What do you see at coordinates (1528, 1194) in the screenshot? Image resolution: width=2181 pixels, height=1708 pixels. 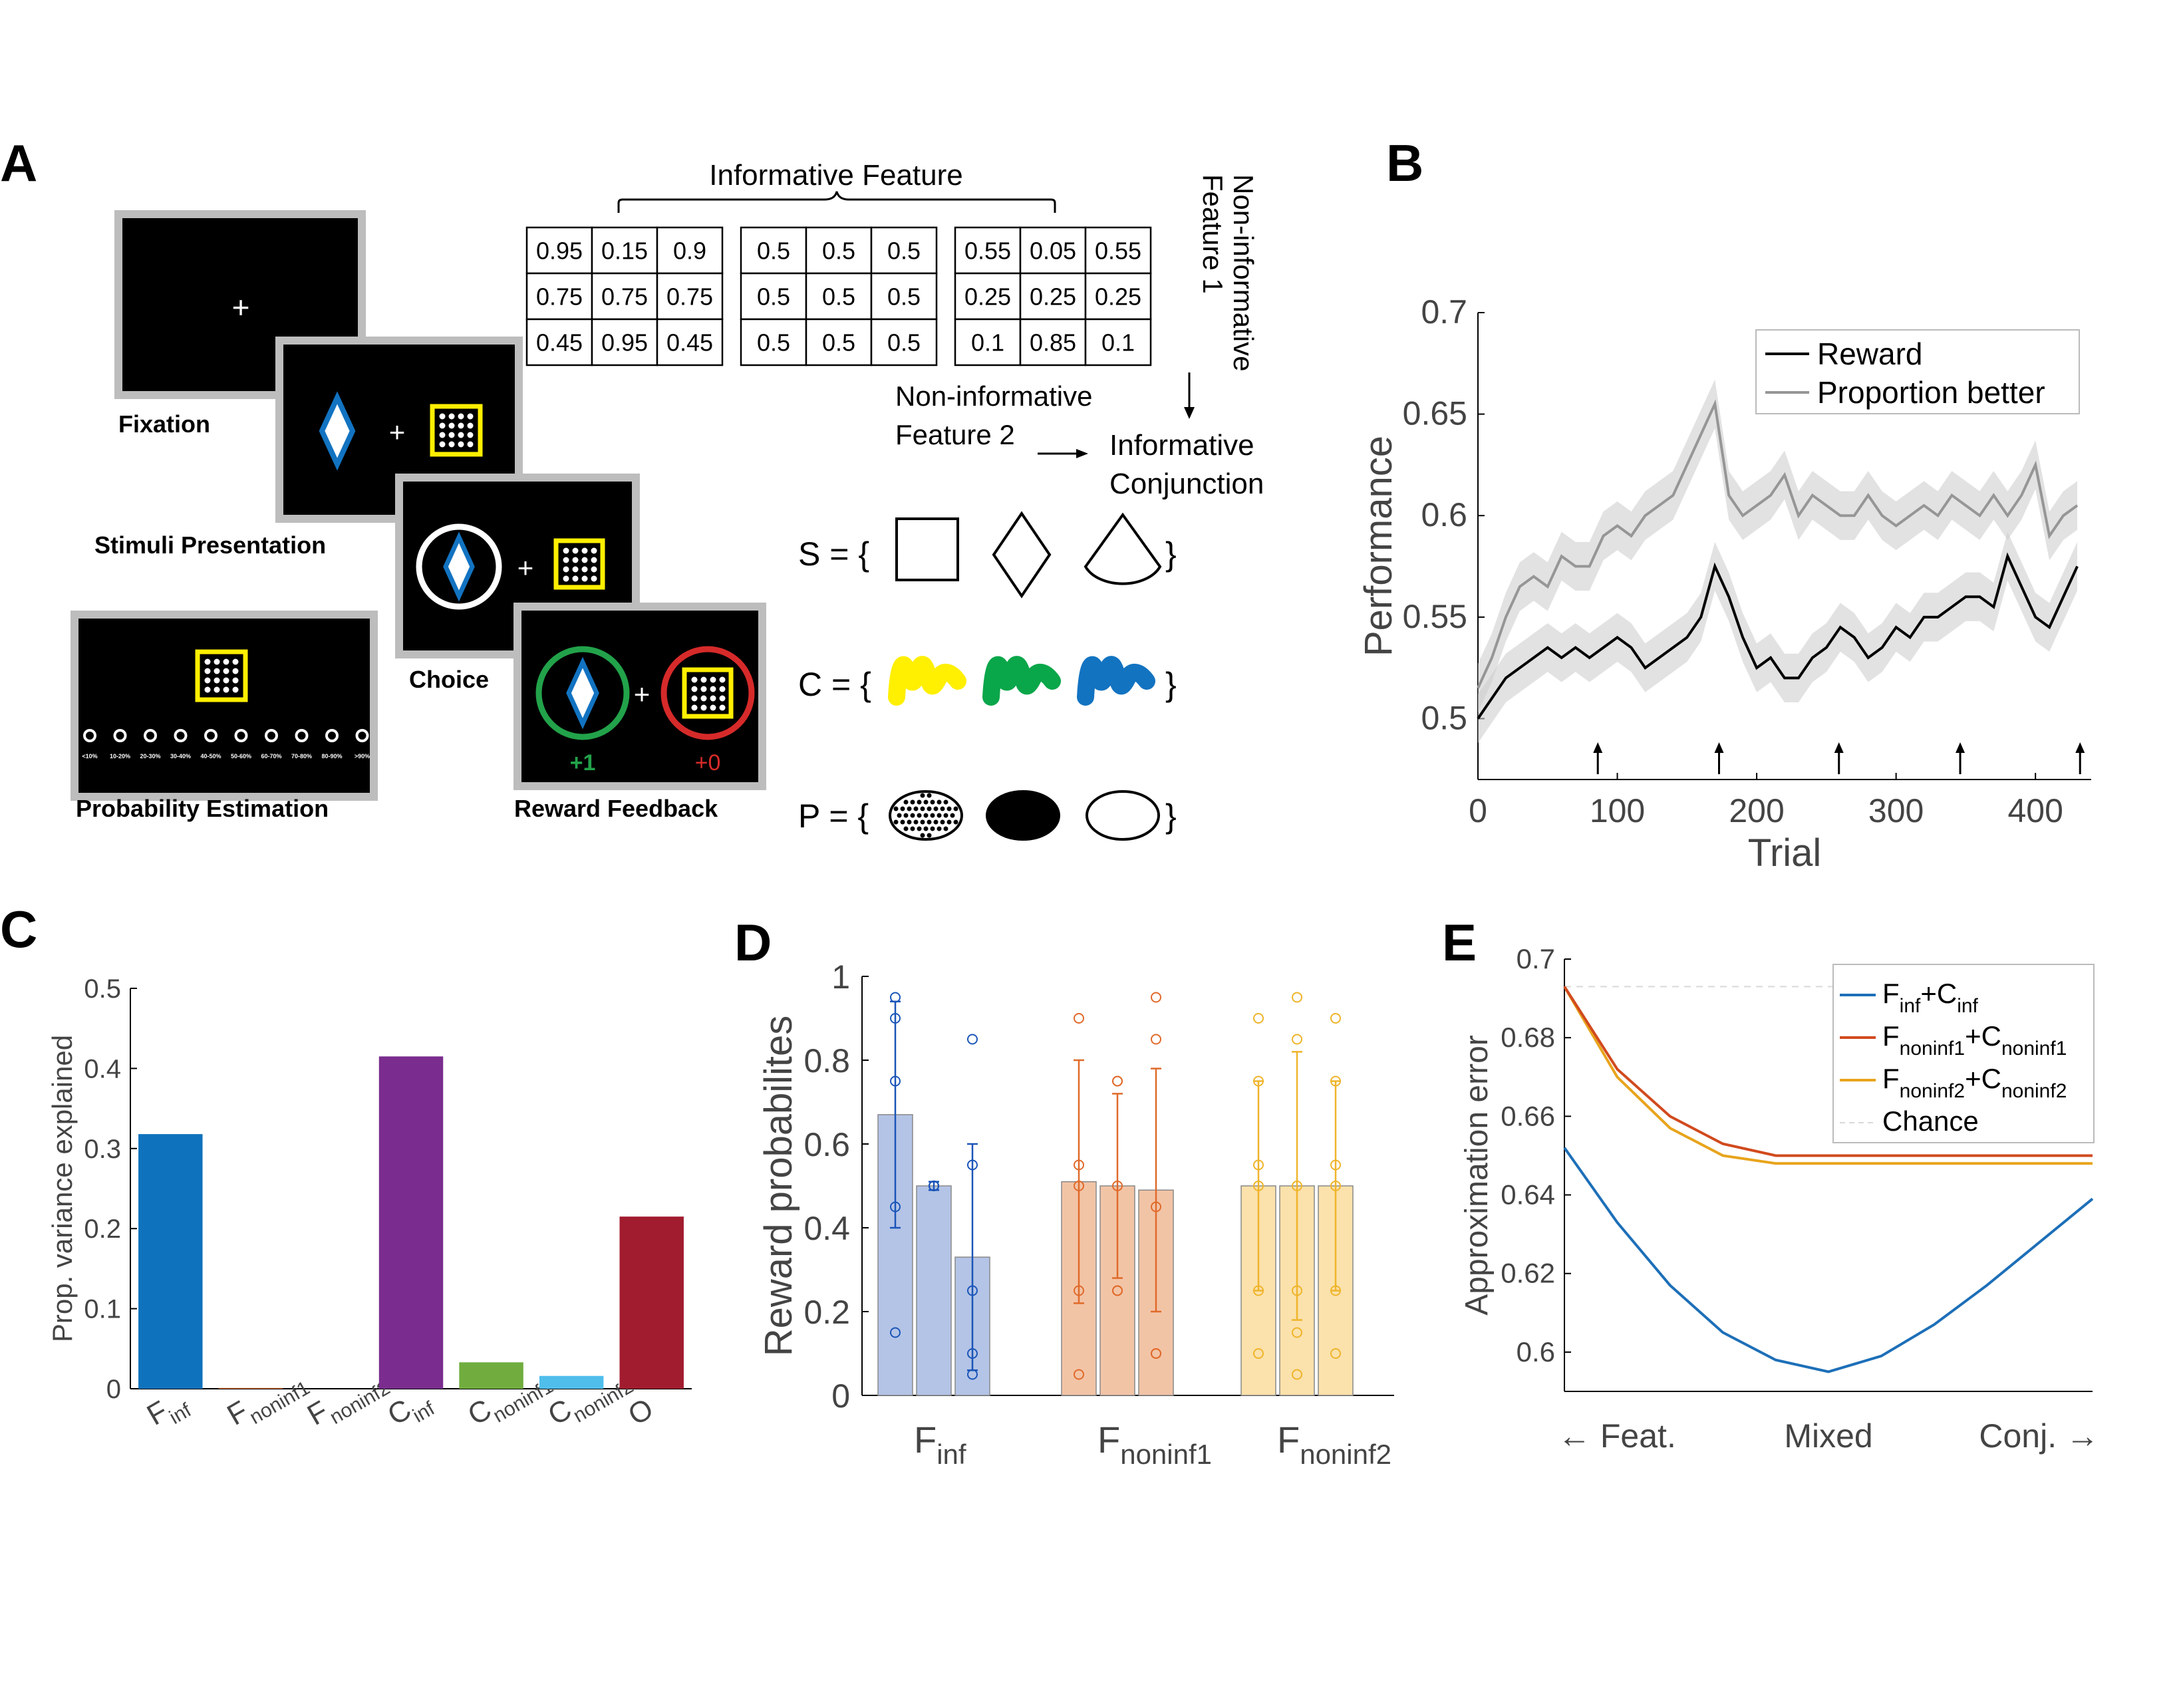 I see `y-tick-label: 0.64` at bounding box center [1528, 1194].